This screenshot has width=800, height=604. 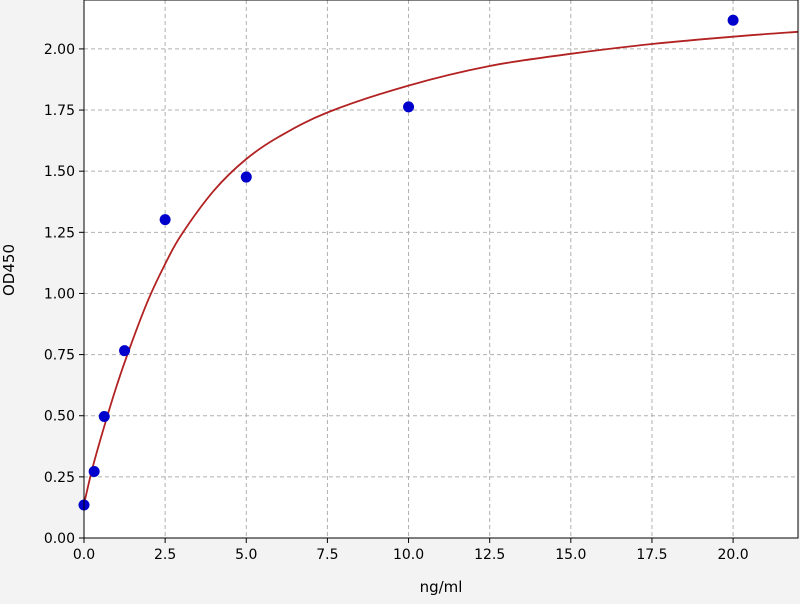 What do you see at coordinates (84, 555) in the screenshot?
I see `x-tick-label: 0.0` at bounding box center [84, 555].